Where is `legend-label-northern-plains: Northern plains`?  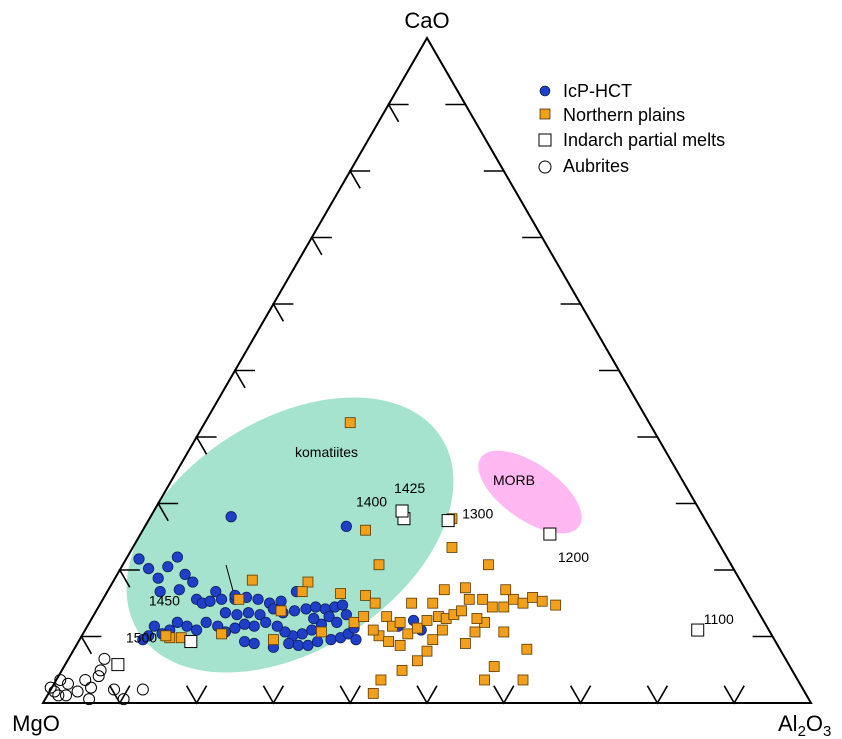 legend-label-northern-plains: Northern plains is located at coordinates (624, 115).